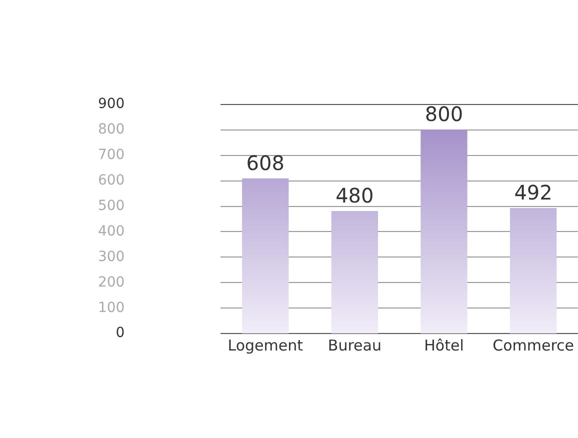 The image size is (578, 438). Describe the element at coordinates (355, 345) in the screenshot. I see `x-tick-label: Bureau` at that location.